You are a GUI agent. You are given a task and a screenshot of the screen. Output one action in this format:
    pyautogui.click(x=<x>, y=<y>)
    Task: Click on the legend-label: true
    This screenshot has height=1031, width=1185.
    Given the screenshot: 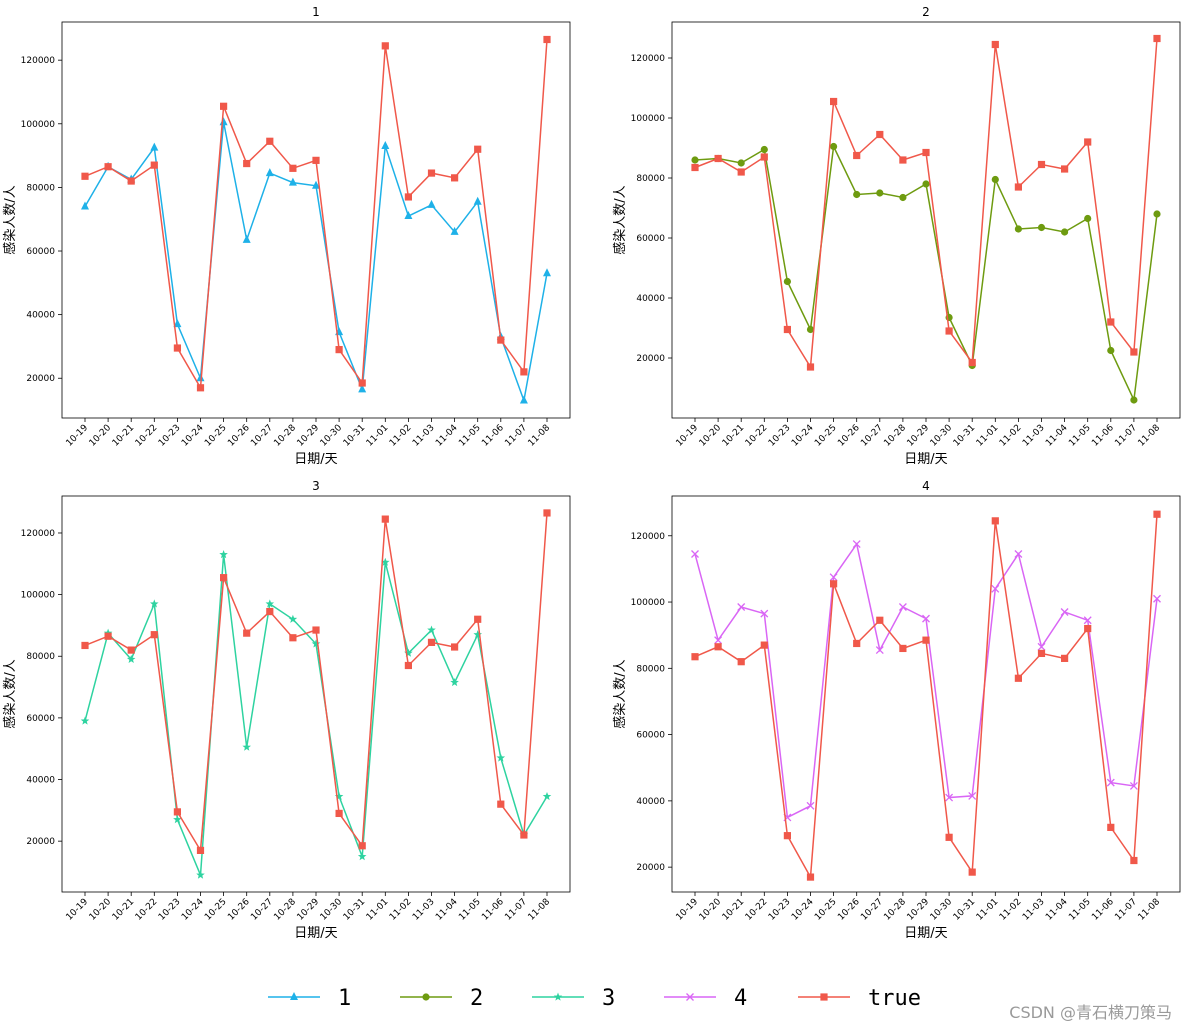 What is the action you would take?
    pyautogui.click(x=894, y=998)
    